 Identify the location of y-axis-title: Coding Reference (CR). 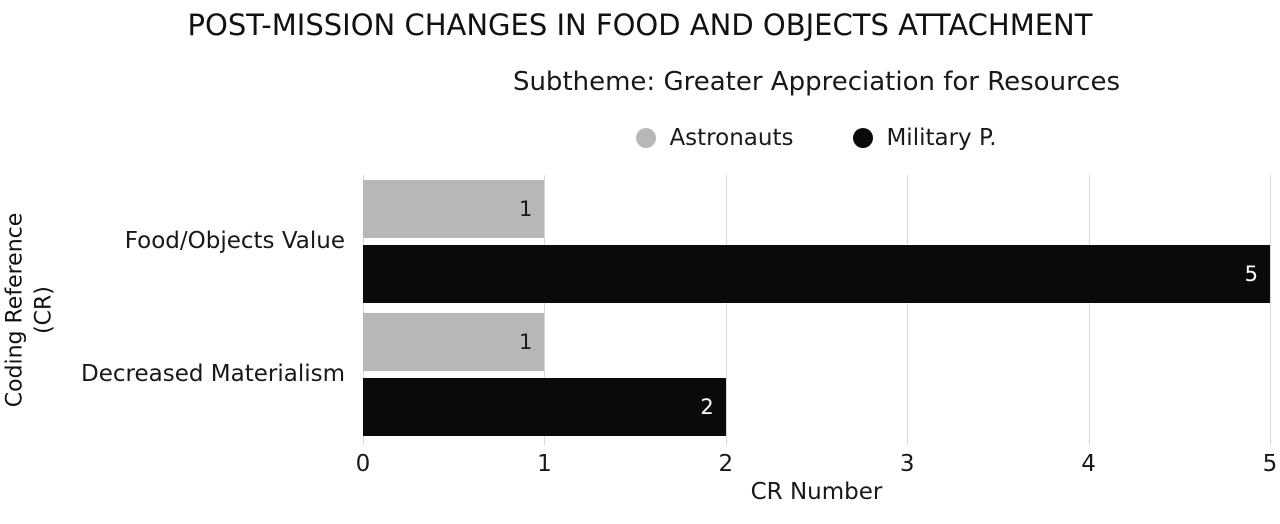
(29, 310).